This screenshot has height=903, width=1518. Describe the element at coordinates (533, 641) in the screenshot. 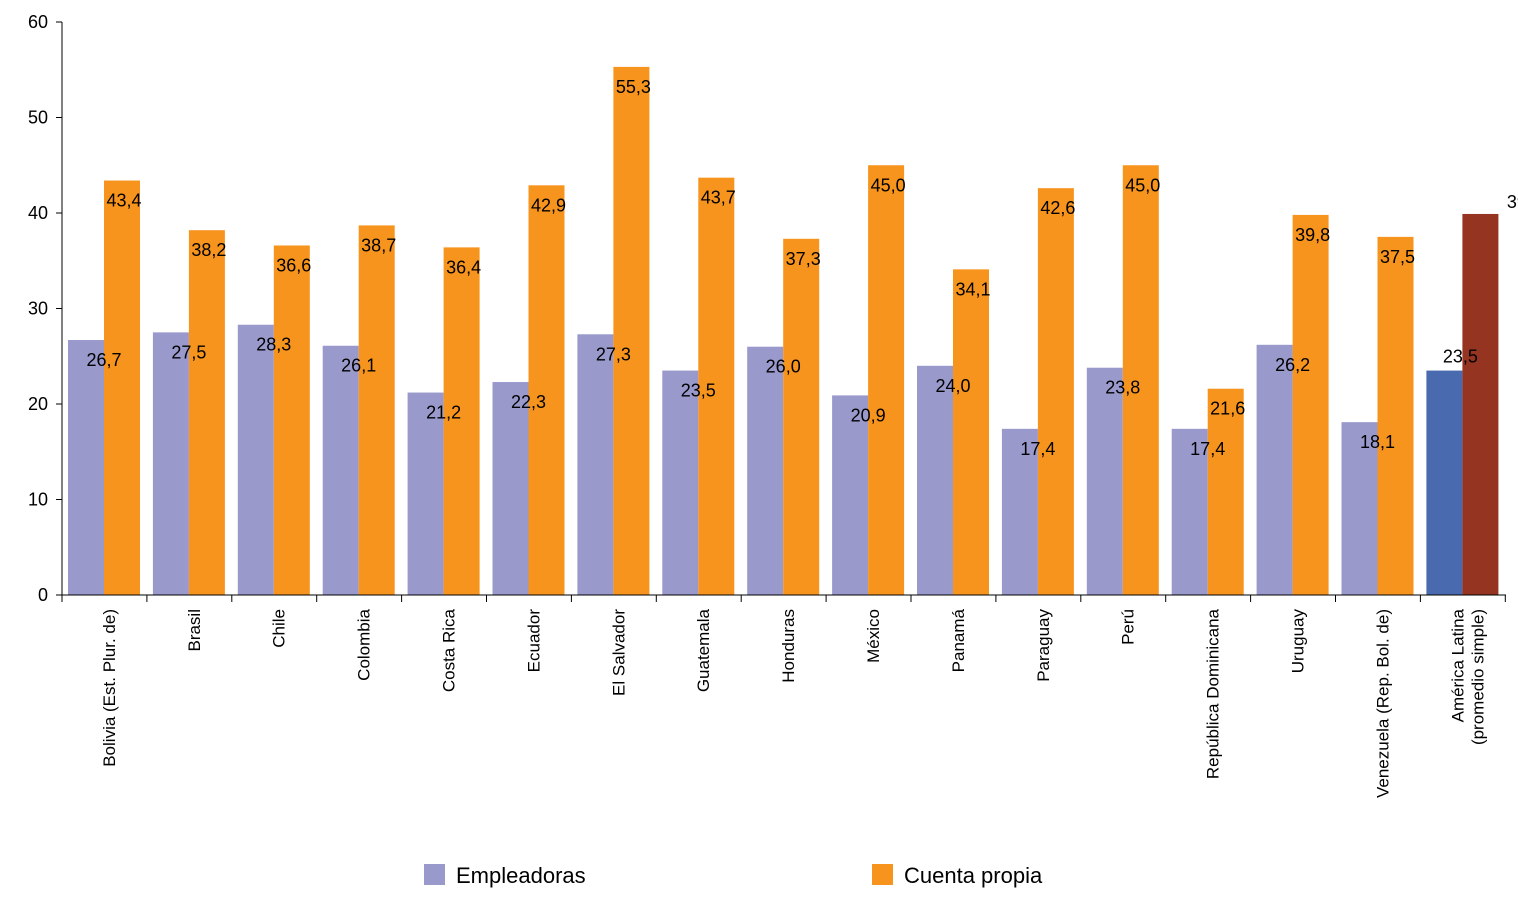

I see `x-category-label: Ecuador` at that location.